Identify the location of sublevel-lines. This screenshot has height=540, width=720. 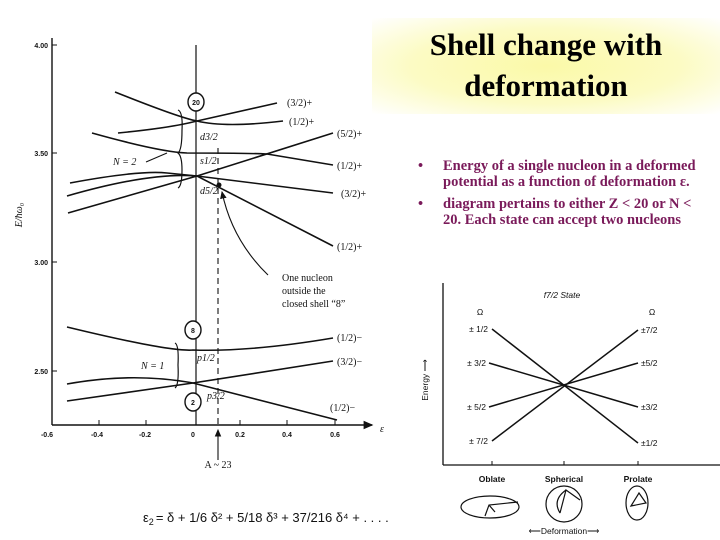
(563, 386).